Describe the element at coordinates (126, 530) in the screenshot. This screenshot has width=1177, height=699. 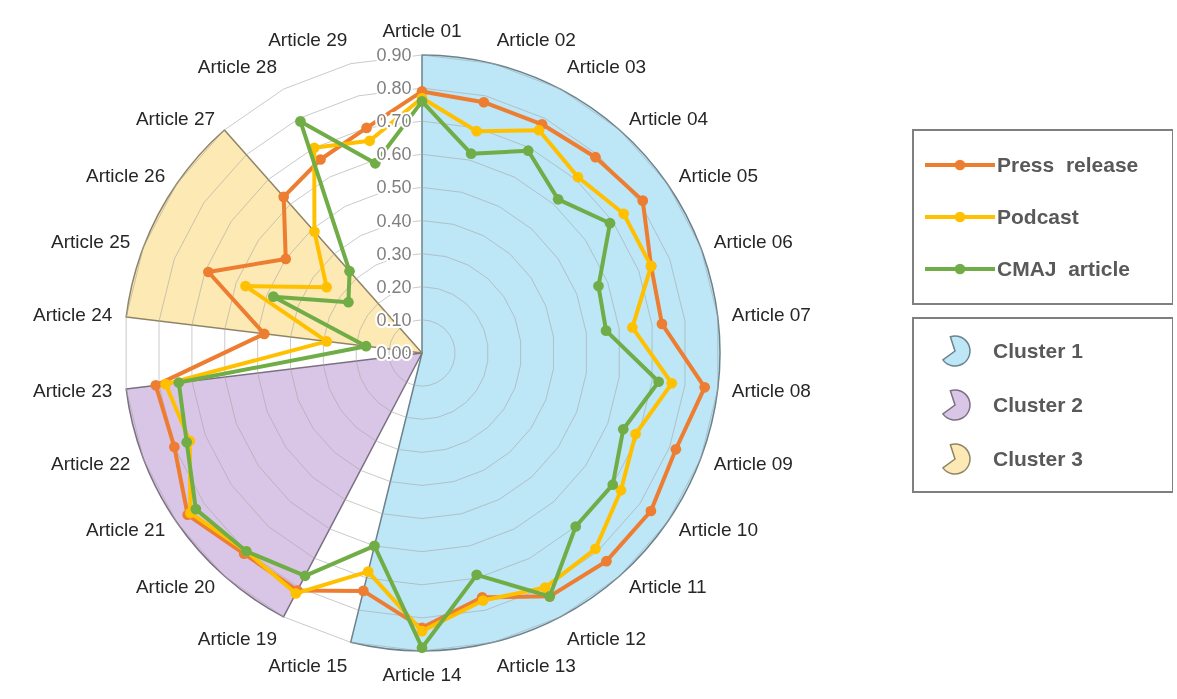
I see `spoke-label: Article 21` at that location.